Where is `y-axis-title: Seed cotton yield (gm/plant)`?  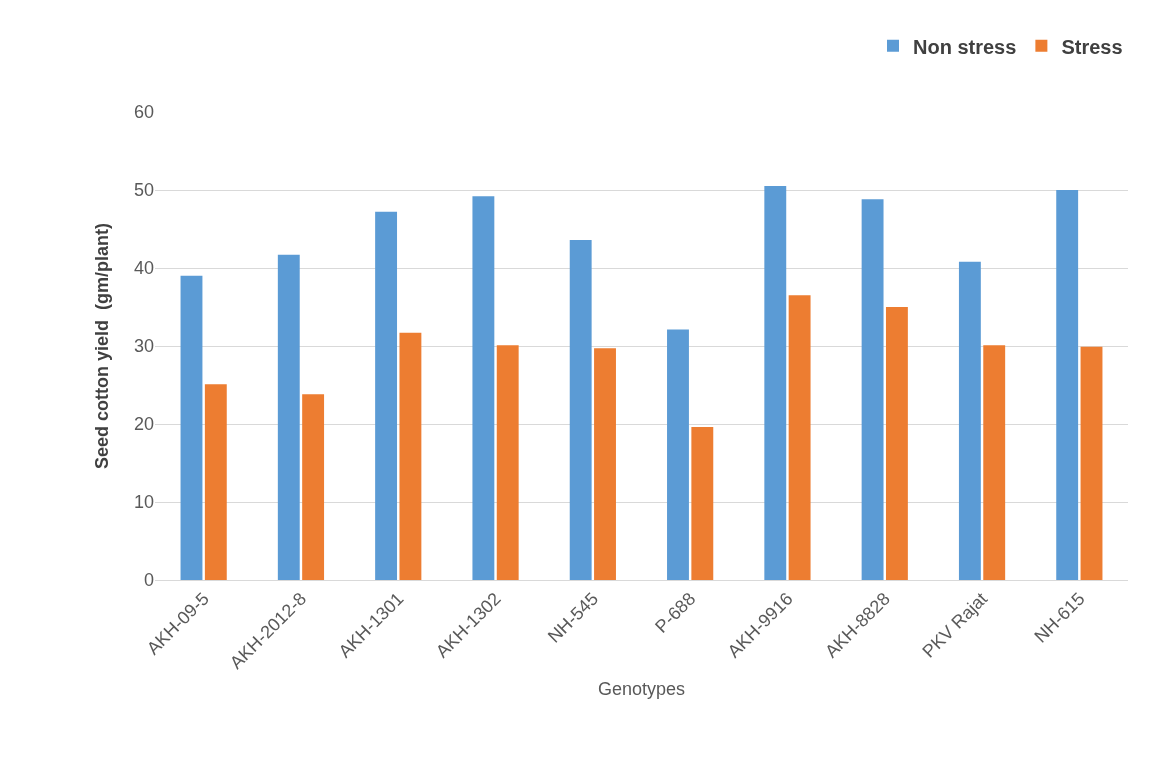 y-axis-title: Seed cotton yield (gm/plant) is located at coordinates (102, 346).